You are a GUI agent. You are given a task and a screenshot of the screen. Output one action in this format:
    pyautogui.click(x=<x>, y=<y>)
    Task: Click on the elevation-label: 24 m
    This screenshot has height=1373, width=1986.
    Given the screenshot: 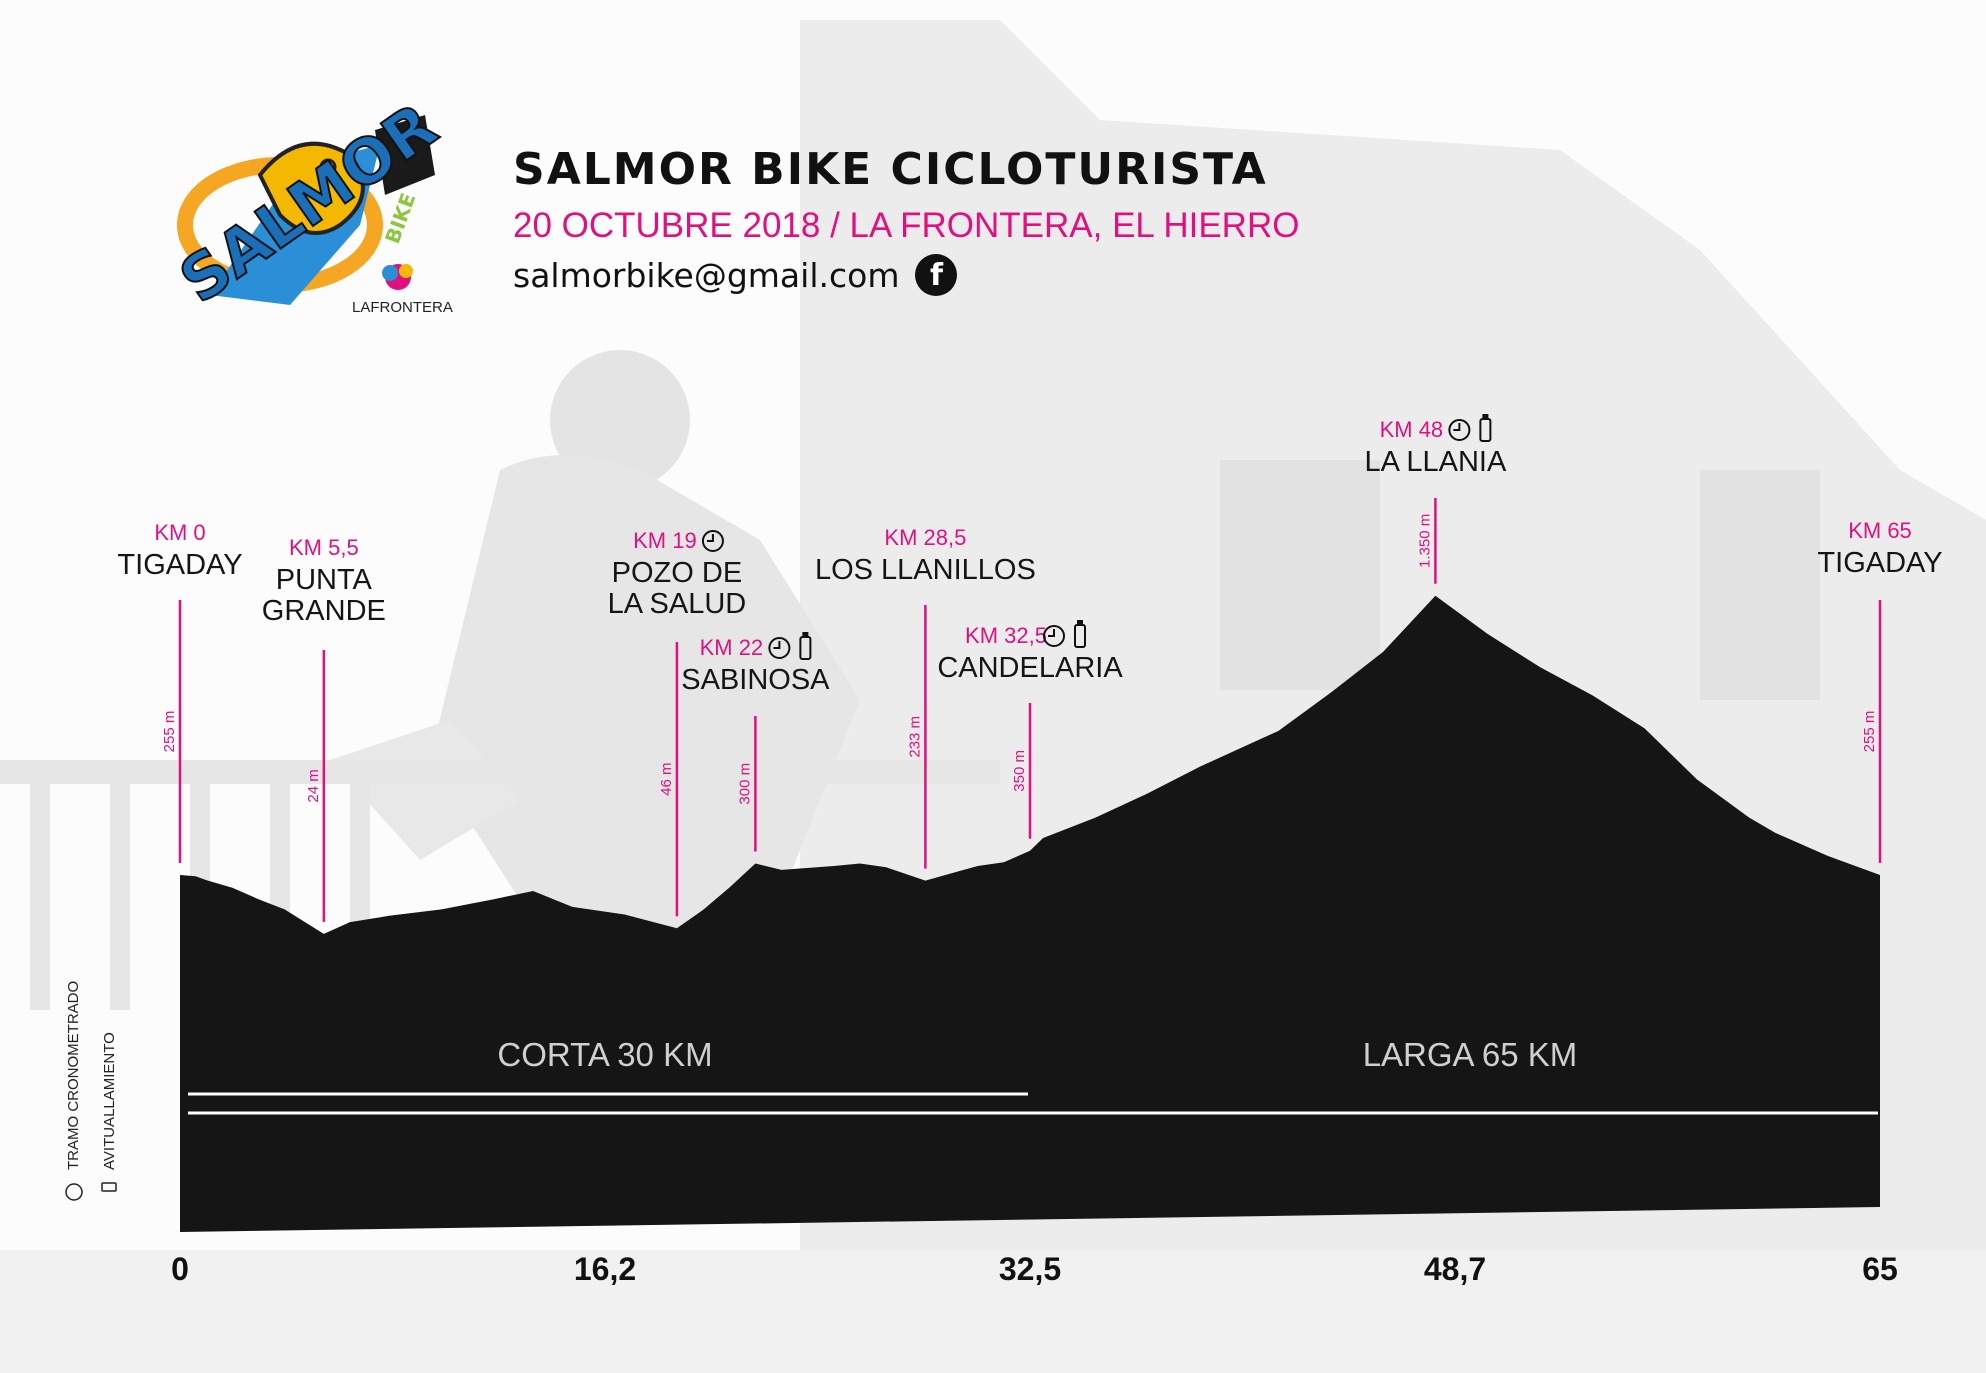 What is the action you would take?
    pyautogui.click(x=313, y=785)
    